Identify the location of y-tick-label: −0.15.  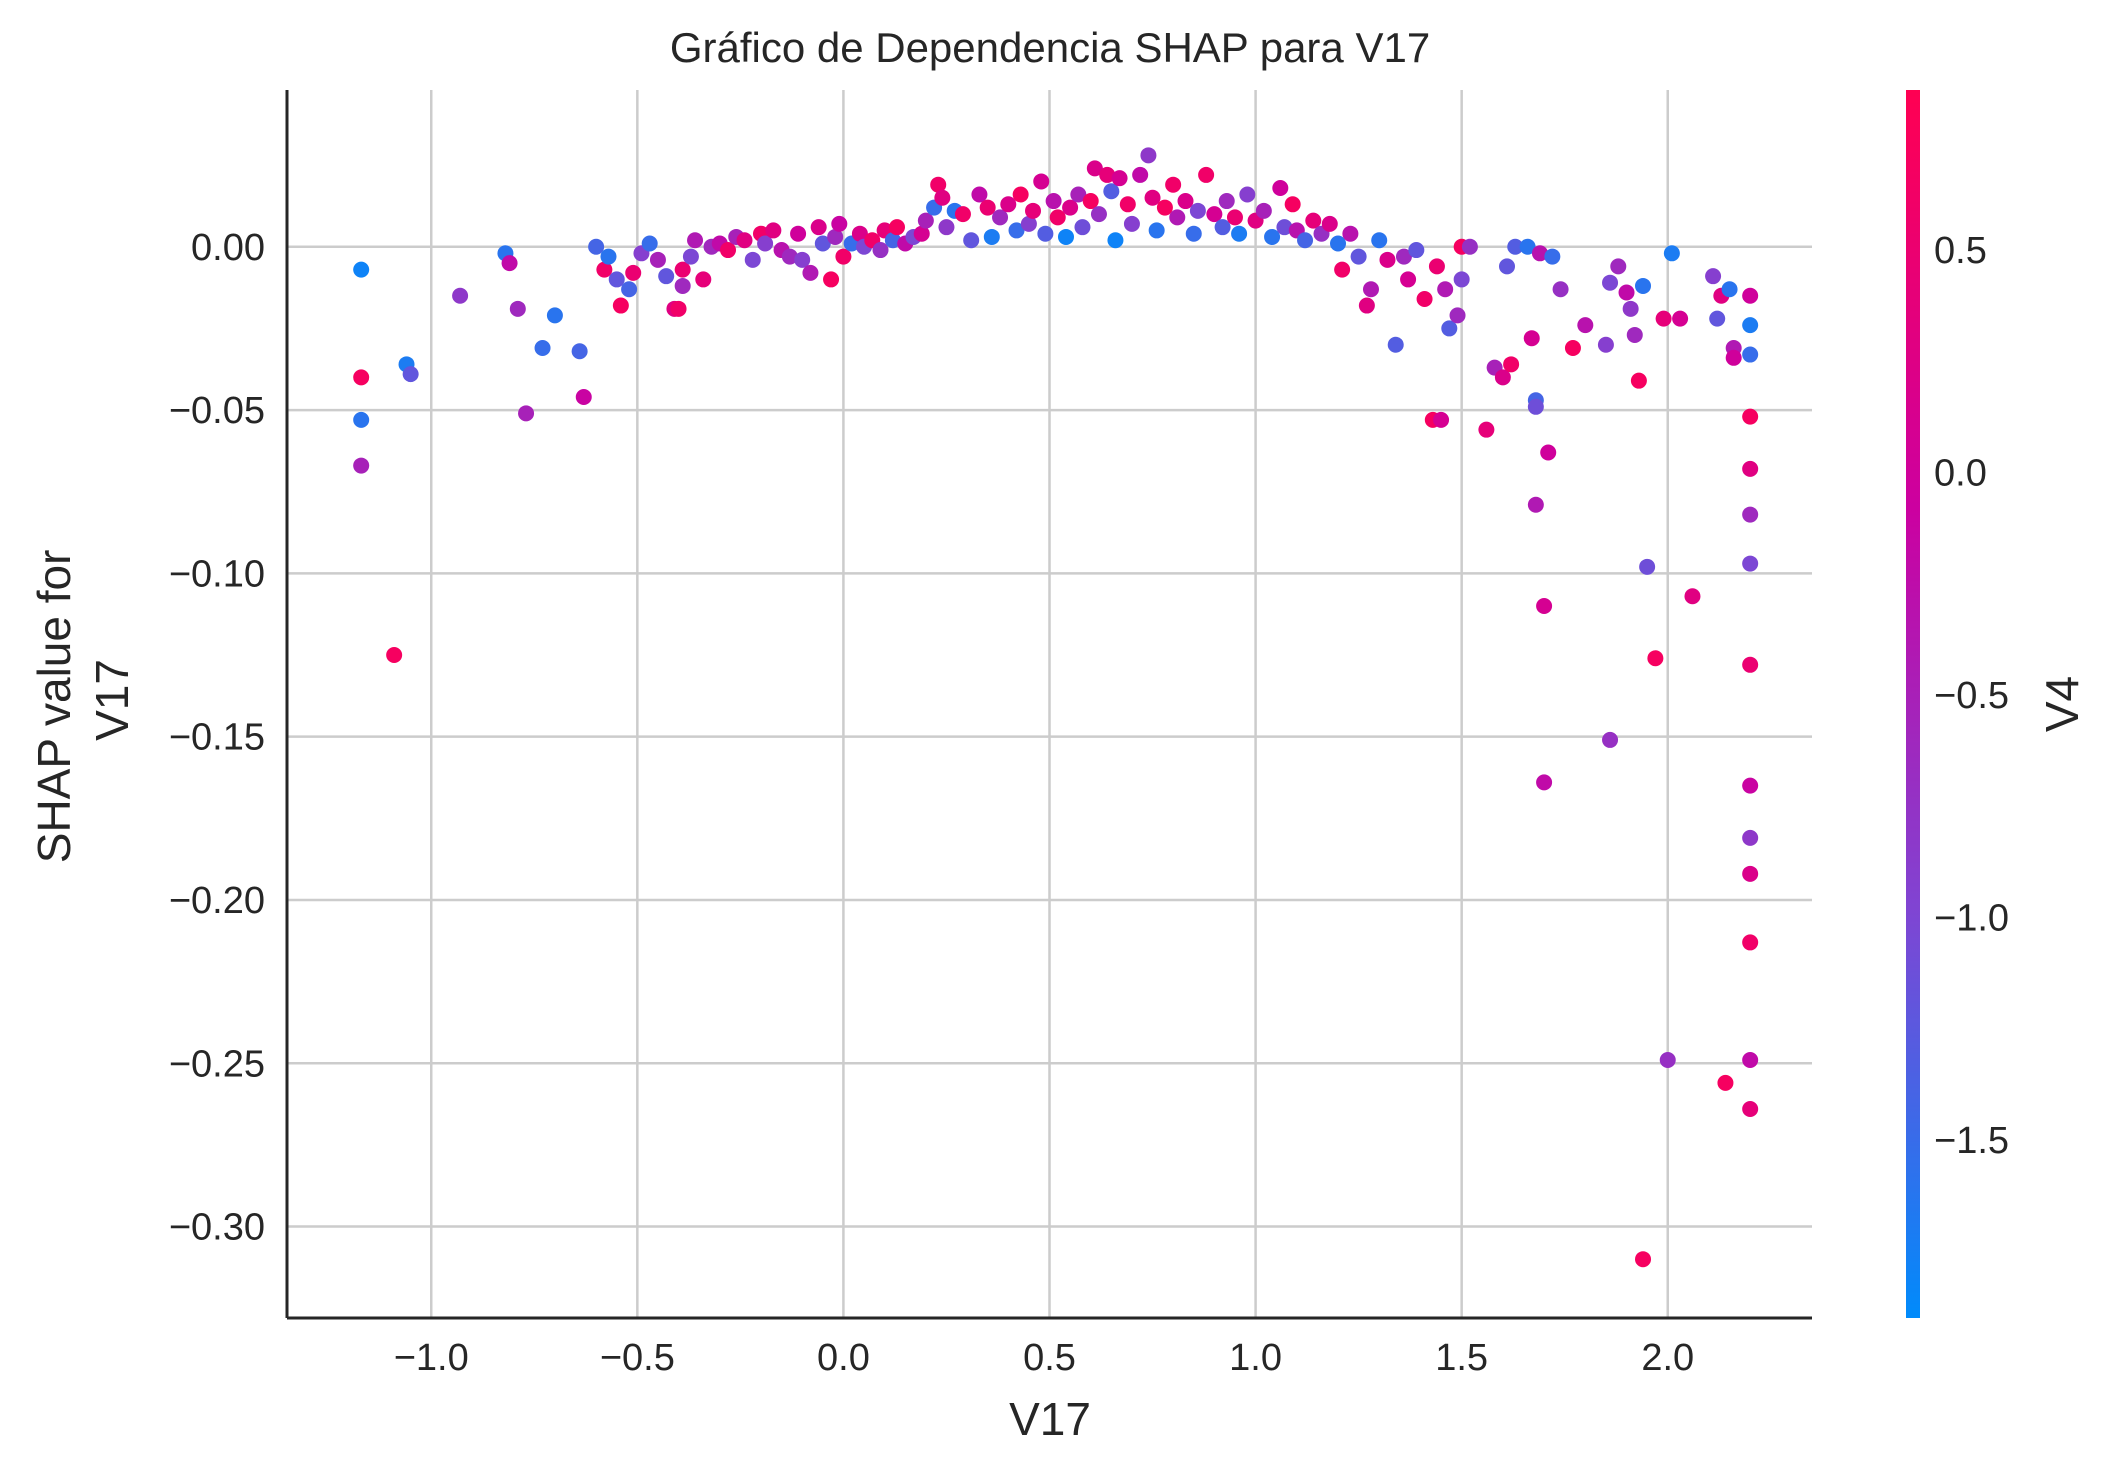
(217, 738).